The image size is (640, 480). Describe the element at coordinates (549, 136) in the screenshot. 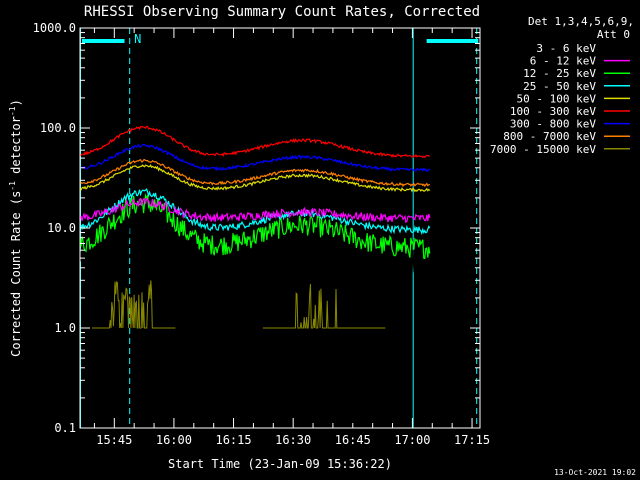

I see `legend-label-8: 800 - 7000 keV` at that location.